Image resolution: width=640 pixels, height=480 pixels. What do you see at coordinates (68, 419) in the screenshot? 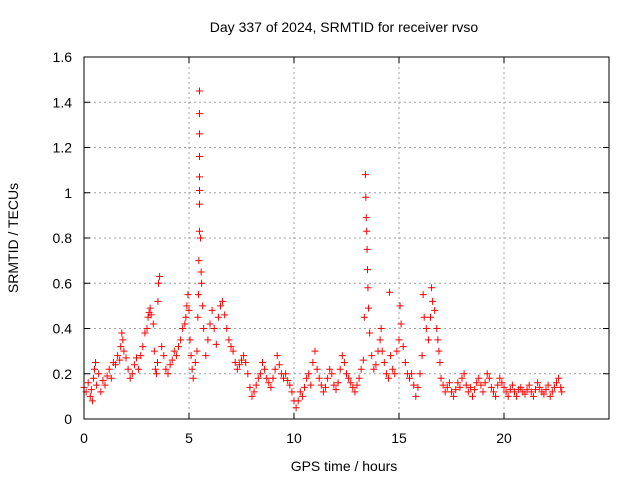
I see `y-tick-label: 0` at bounding box center [68, 419].